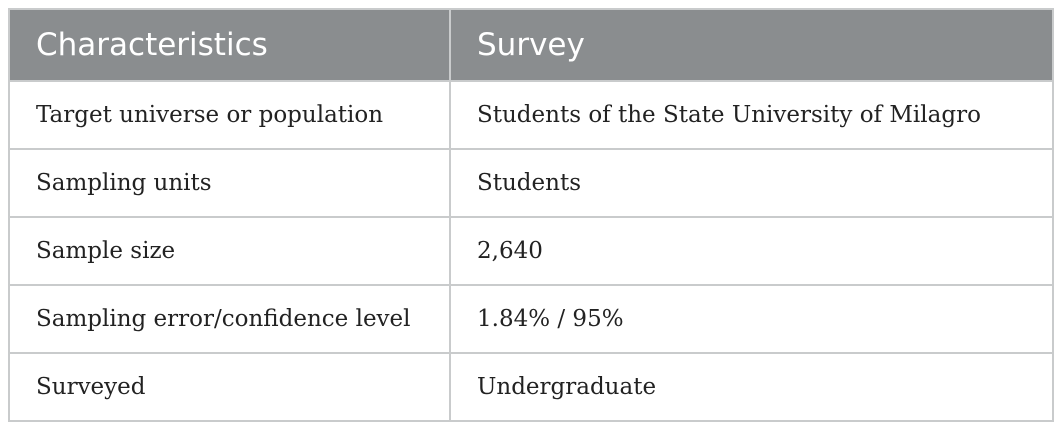 This screenshot has height=425, width=1062. What do you see at coordinates (229, 45) in the screenshot?
I see `header-cell: Characteristics` at bounding box center [229, 45].